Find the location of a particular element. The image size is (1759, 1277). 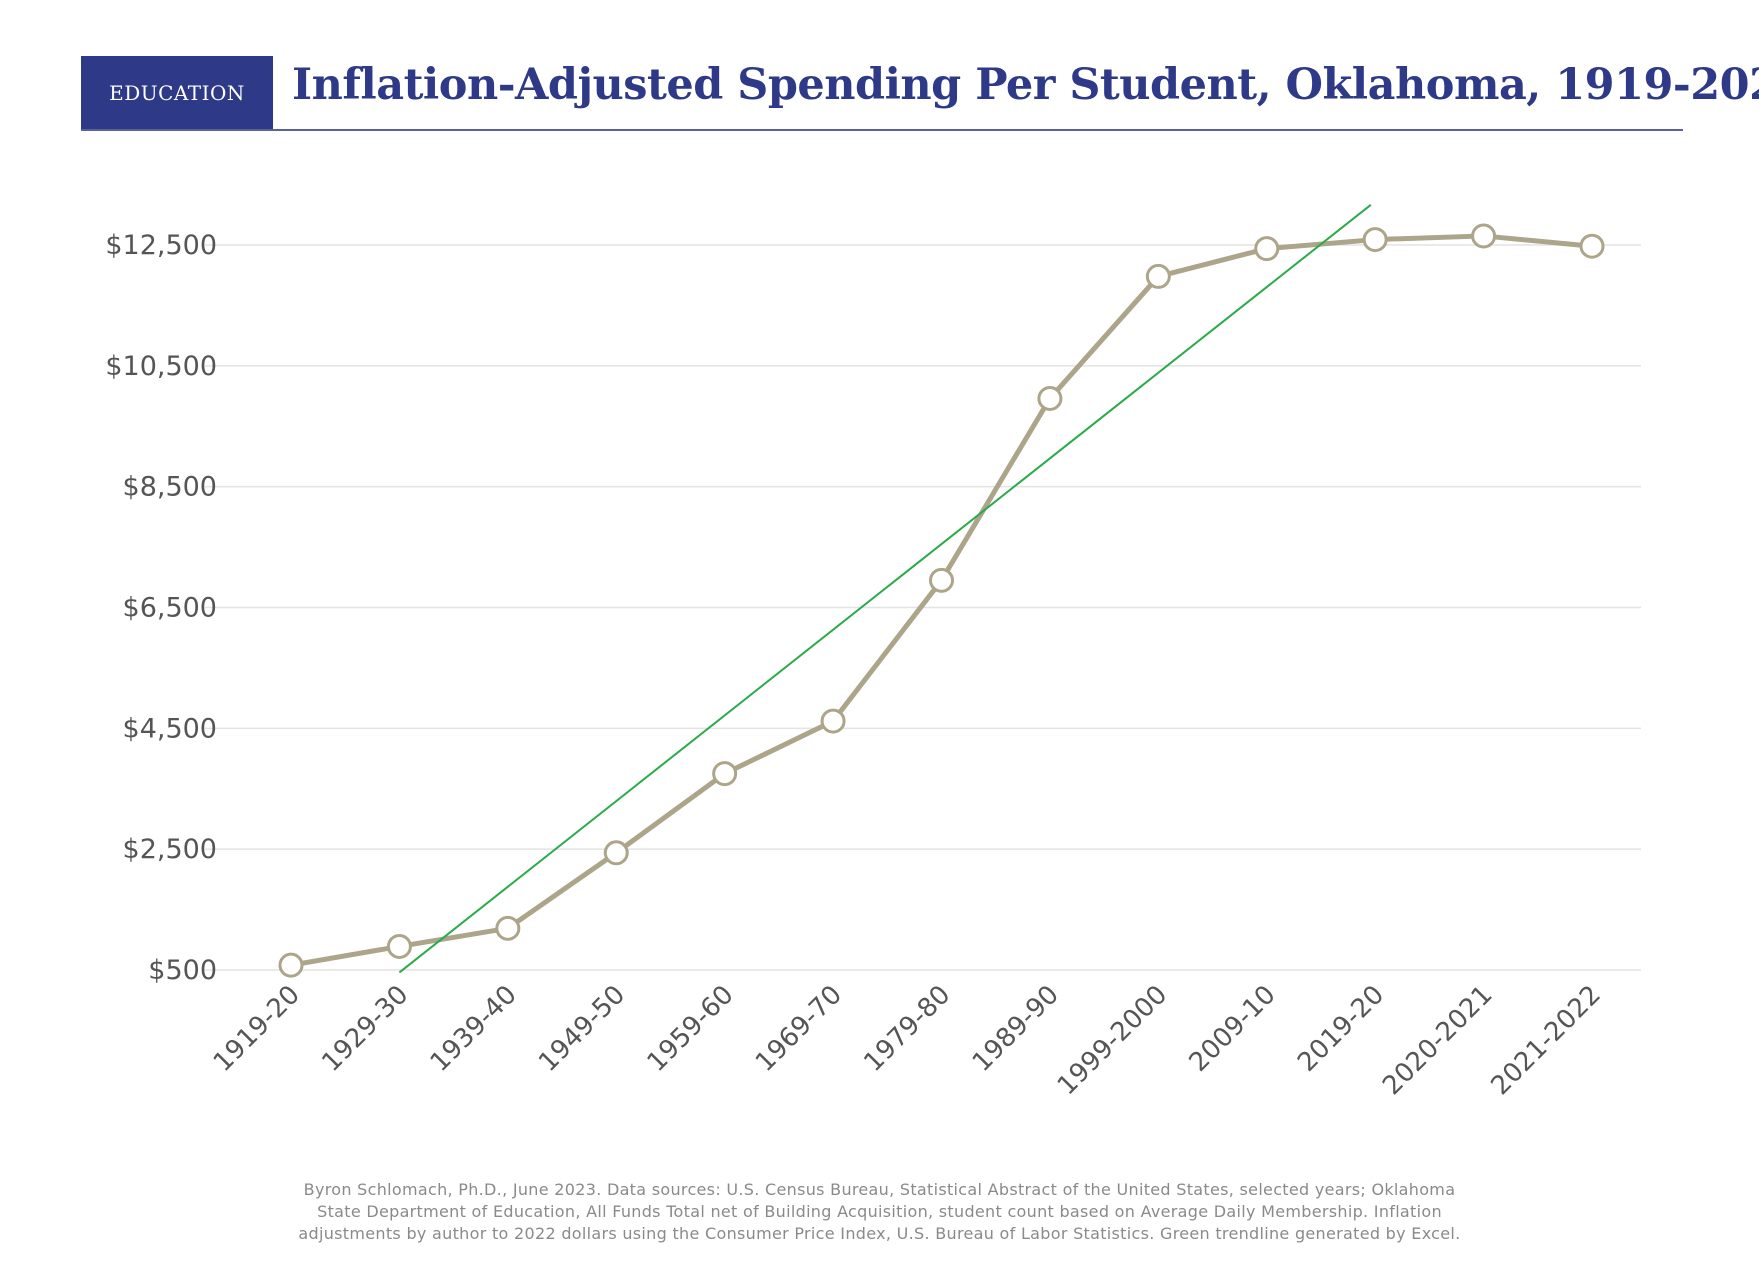

x-tick-label: 1969-70 is located at coordinates (799, 1029).